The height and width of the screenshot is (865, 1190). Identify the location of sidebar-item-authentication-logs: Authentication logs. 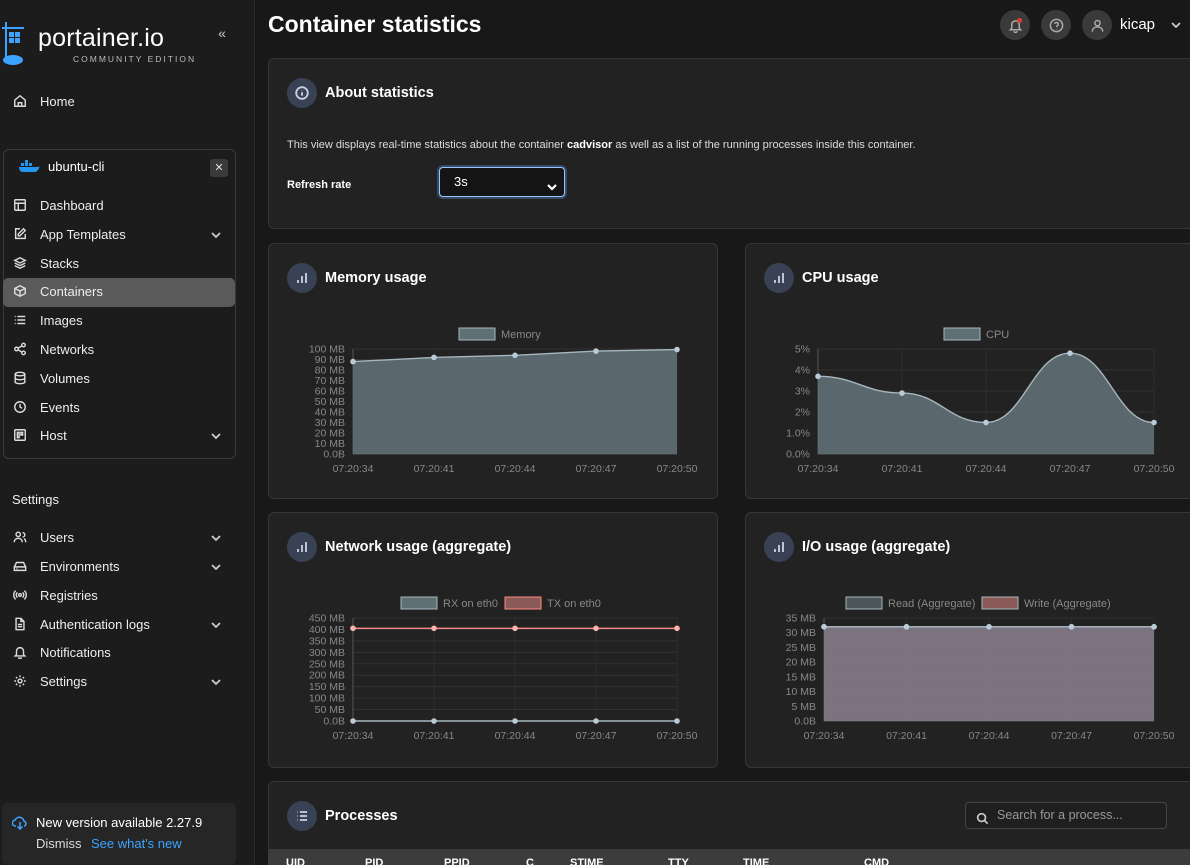
(81, 624).